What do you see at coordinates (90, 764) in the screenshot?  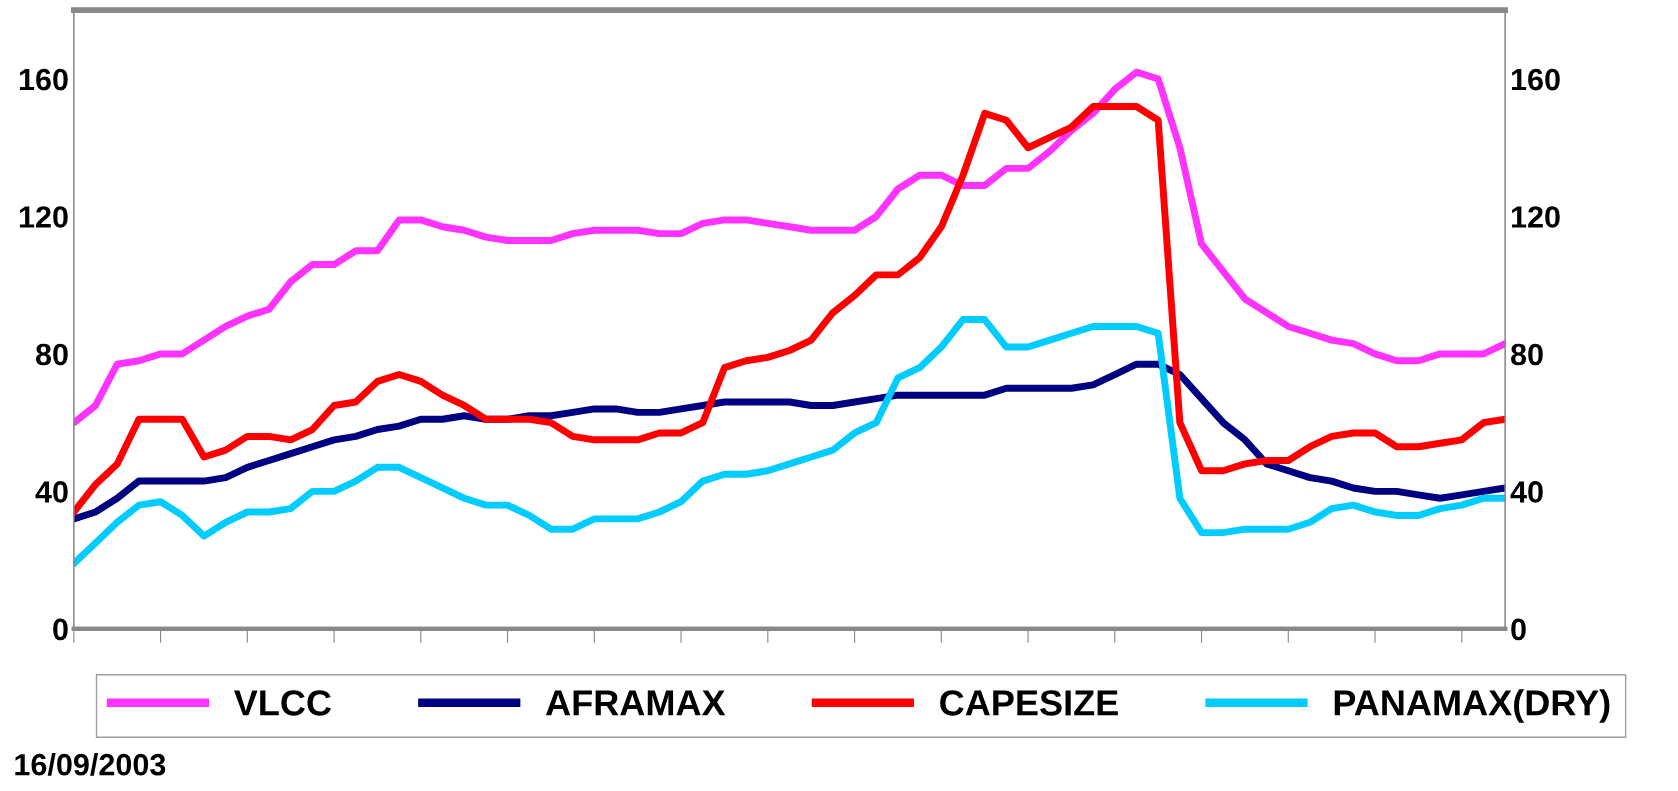 I see `text: 16/09/2003` at bounding box center [90, 764].